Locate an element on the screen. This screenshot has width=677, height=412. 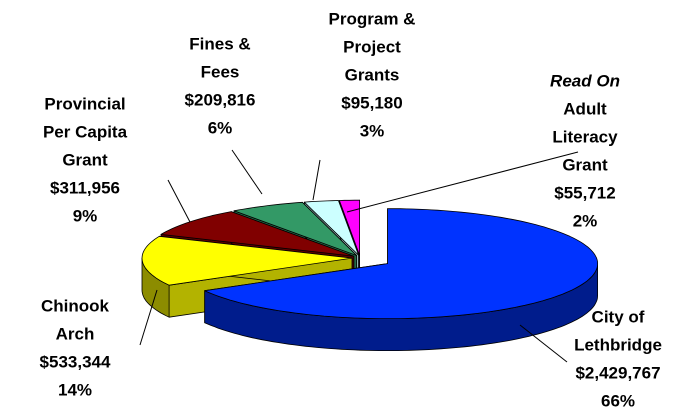
slice-label: Arch is located at coordinates (75, 333).